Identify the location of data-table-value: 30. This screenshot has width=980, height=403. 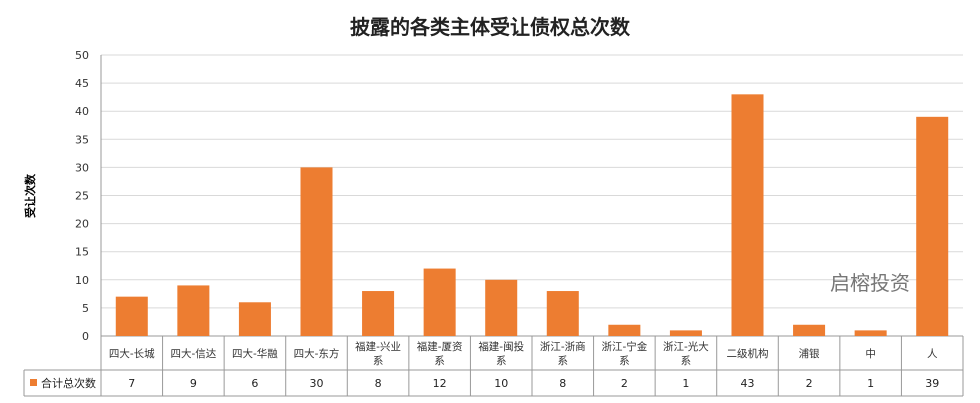
(317, 383).